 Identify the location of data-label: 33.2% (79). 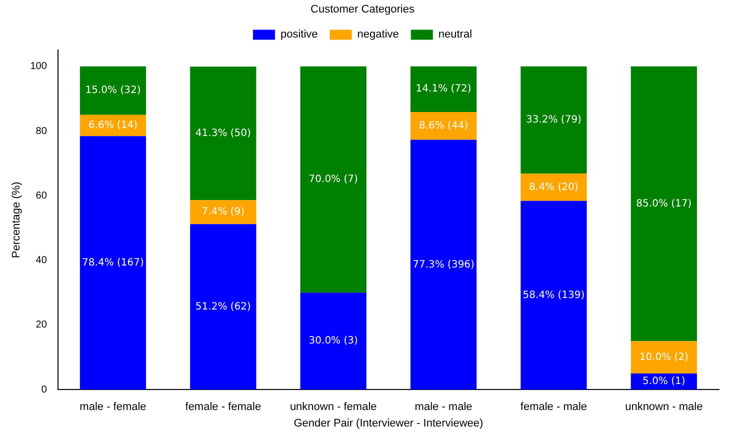
(554, 120).